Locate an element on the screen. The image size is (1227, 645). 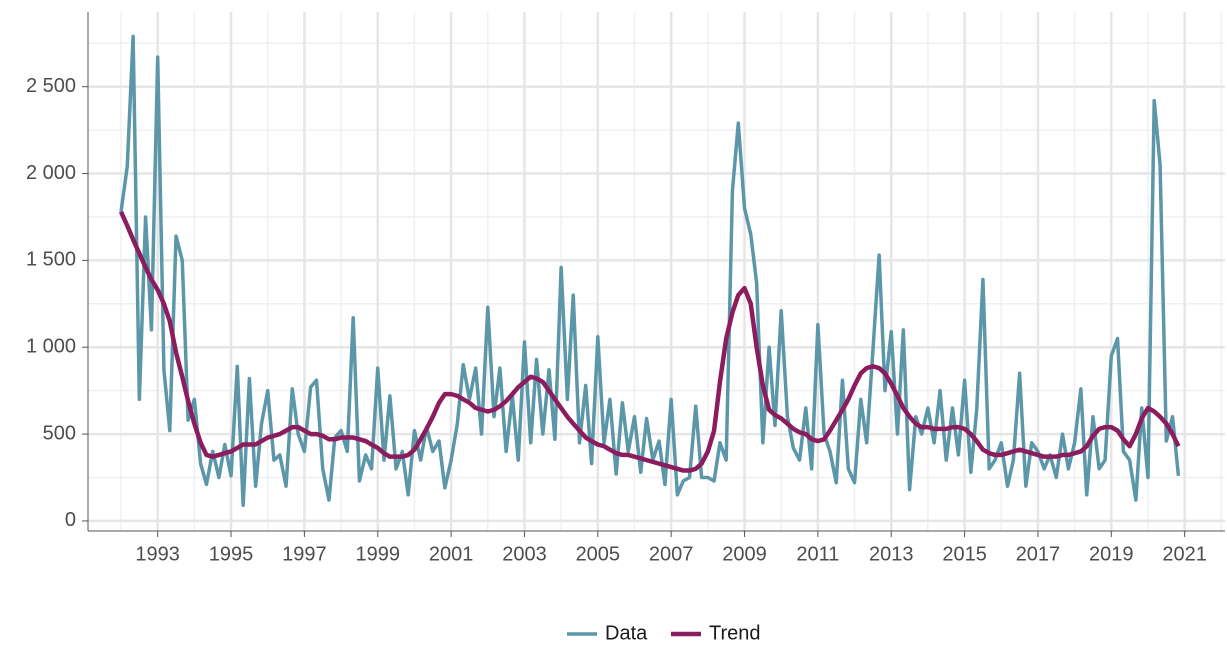
x-tick-label: 1993 is located at coordinates (157, 554).